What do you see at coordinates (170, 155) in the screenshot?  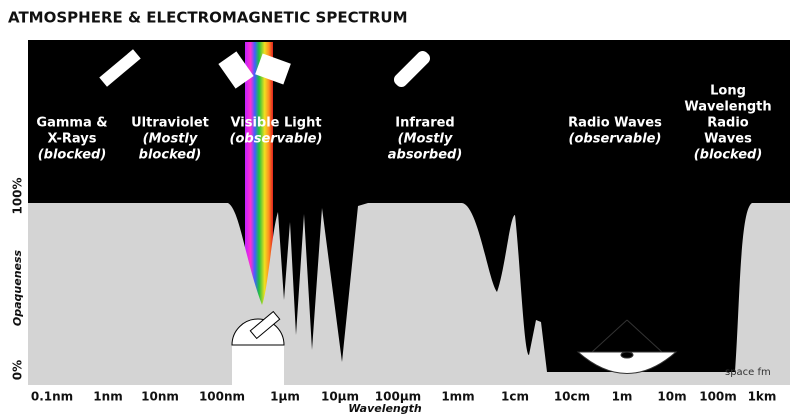 I see `band-note: blocked)` at bounding box center [170, 155].